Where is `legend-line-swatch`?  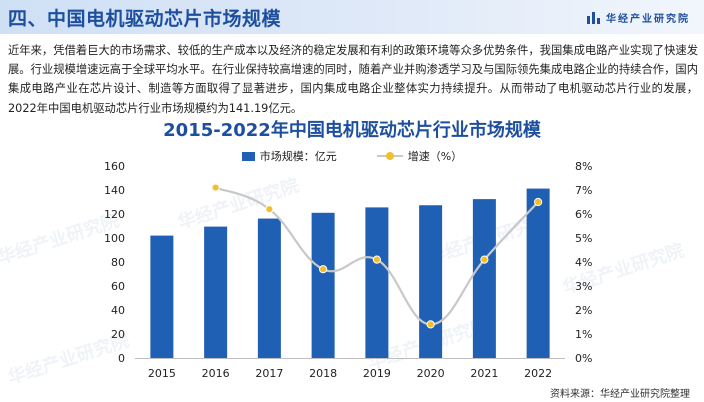
legend-line-swatch is located at coordinates (389, 156).